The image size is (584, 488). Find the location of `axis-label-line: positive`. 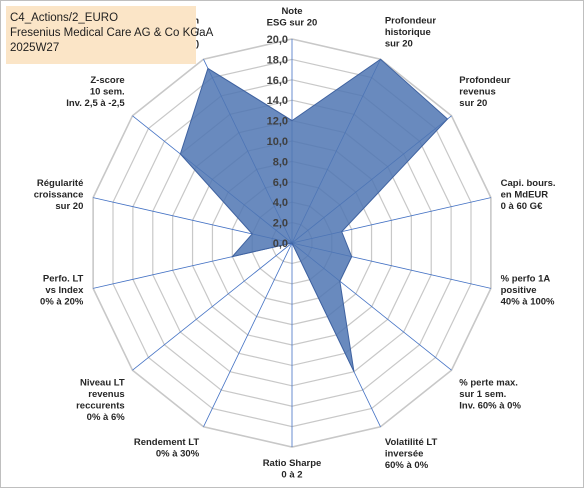

axis-label-line: positive is located at coordinates (519, 290).